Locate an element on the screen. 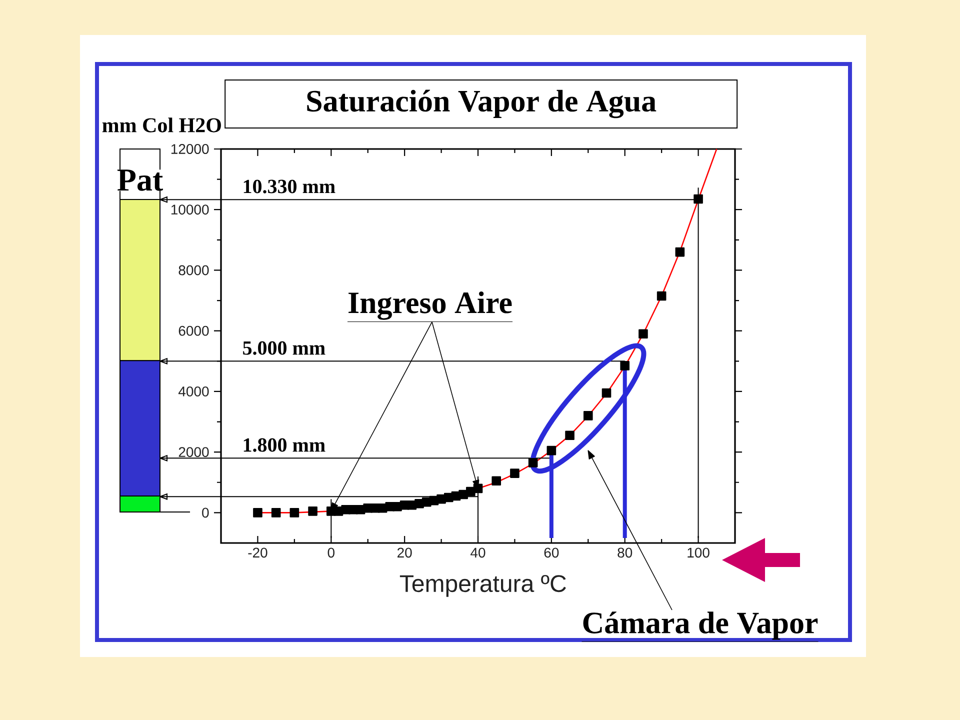 Image resolution: width=960 pixels, height=720 pixels. ref-line-label: 10.330 mm is located at coordinates (290, 187).